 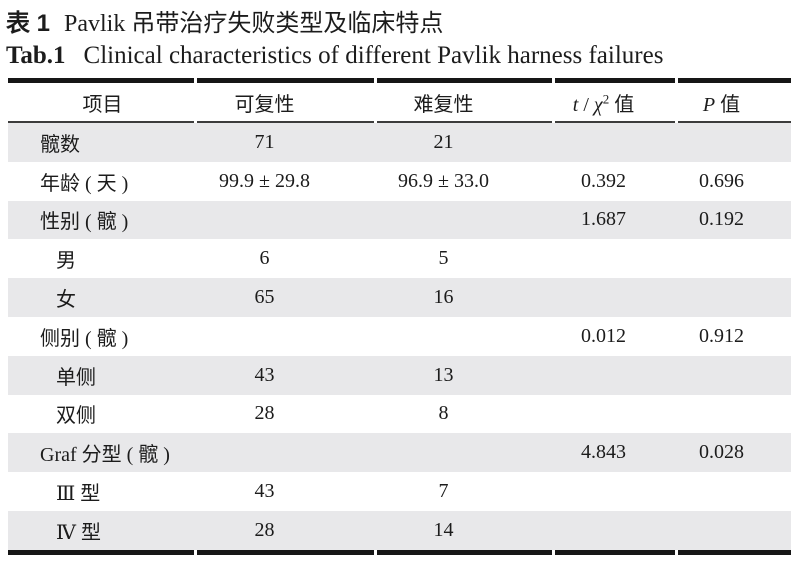 What do you see at coordinates (399, 80) in the screenshot?
I see `table-top-rule` at bounding box center [399, 80].